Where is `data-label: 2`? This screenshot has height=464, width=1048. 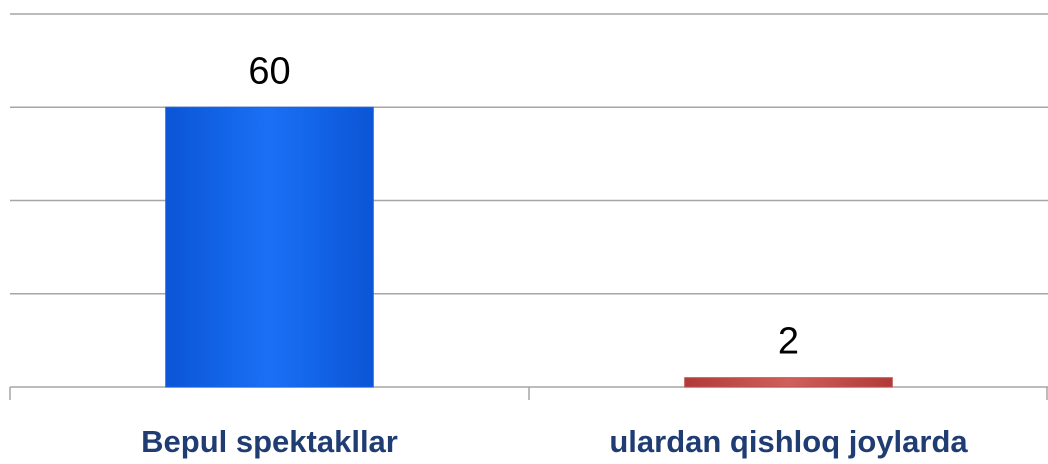
data-label: 2 is located at coordinates (788, 342).